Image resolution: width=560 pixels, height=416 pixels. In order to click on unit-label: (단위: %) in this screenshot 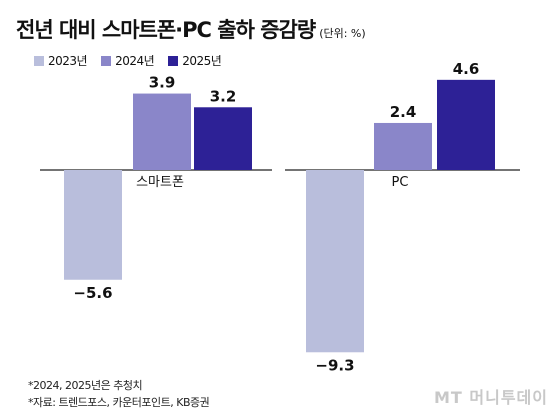, I will do `click(342, 33)`.